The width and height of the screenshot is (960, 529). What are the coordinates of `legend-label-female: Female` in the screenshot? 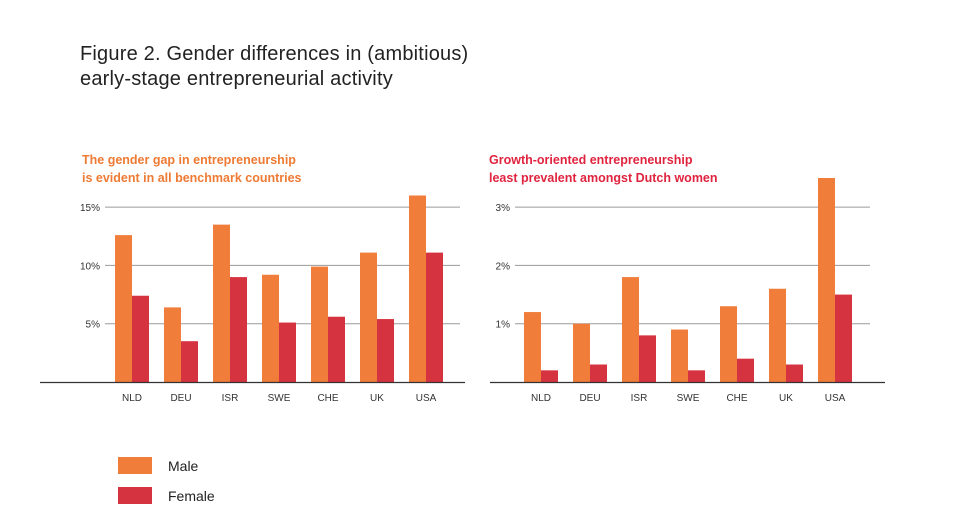 It's located at (191, 495).